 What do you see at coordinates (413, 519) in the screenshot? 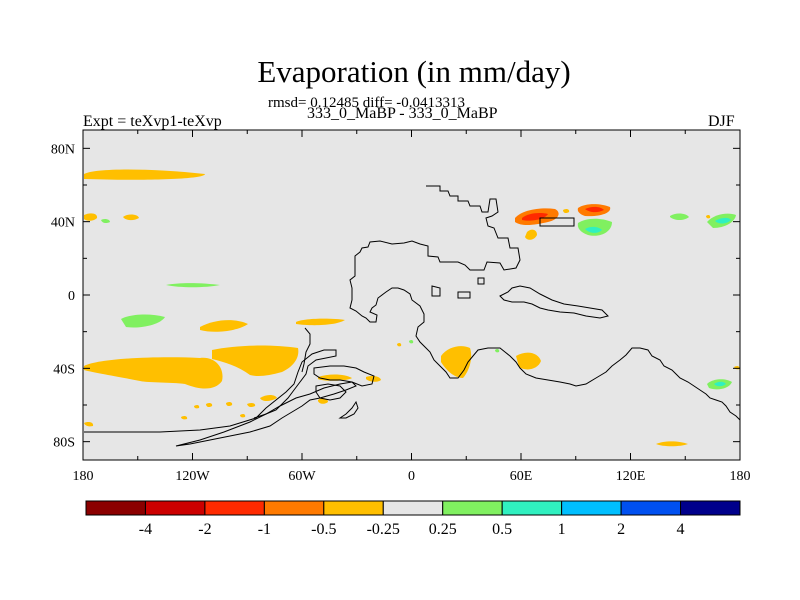
I see `colorbar: -4 -2 -1 -0.5 -0.25 0.25 0.5 1 2 4` at bounding box center [413, 519].